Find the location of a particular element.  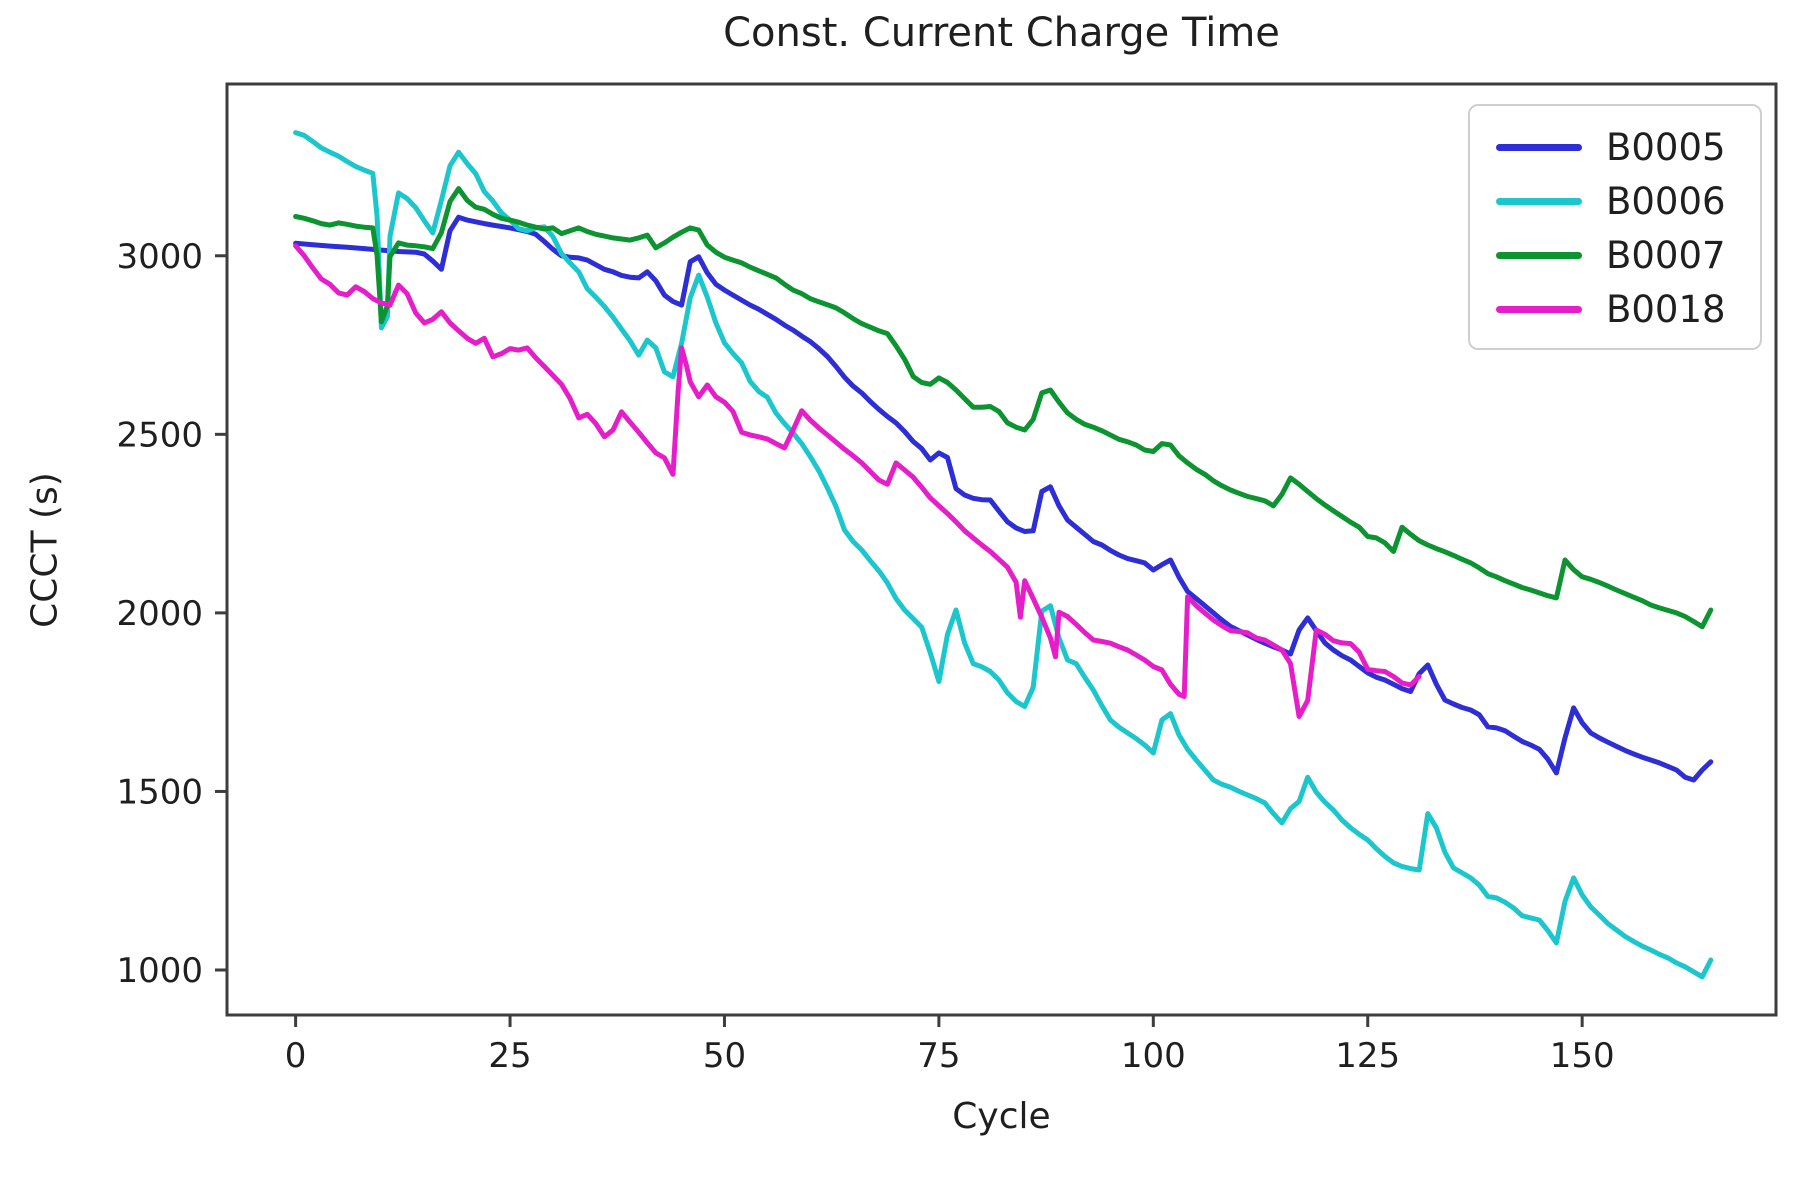

legend-item-b0005: B0005 is located at coordinates (1615, 147).